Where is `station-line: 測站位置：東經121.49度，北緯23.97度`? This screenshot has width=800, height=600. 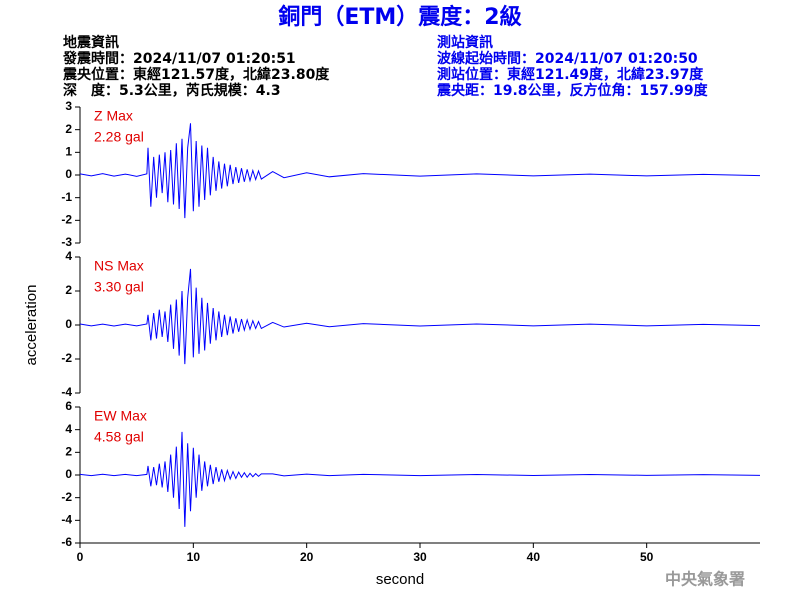 station-line: 測站位置：東經121.49度，北緯23.97度 is located at coordinates (570, 74).